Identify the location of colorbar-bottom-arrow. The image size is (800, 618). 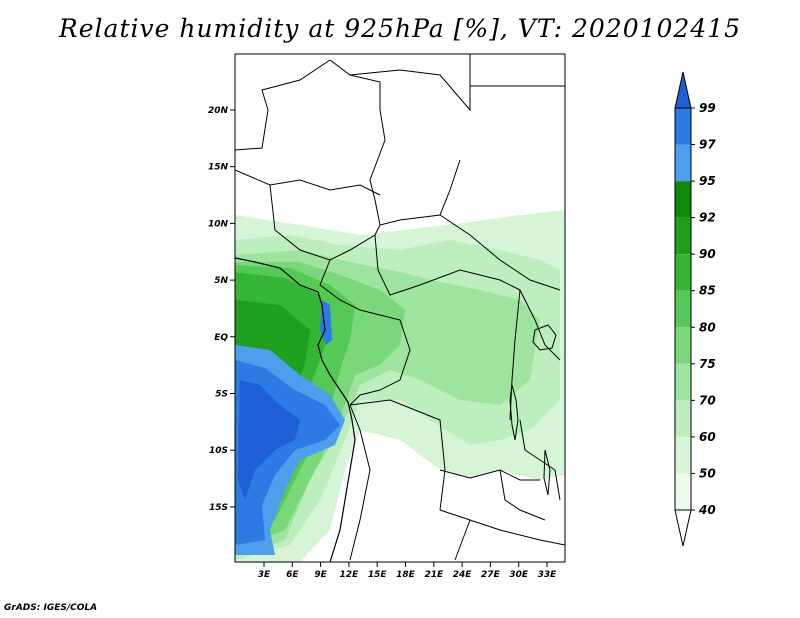
(683, 528).